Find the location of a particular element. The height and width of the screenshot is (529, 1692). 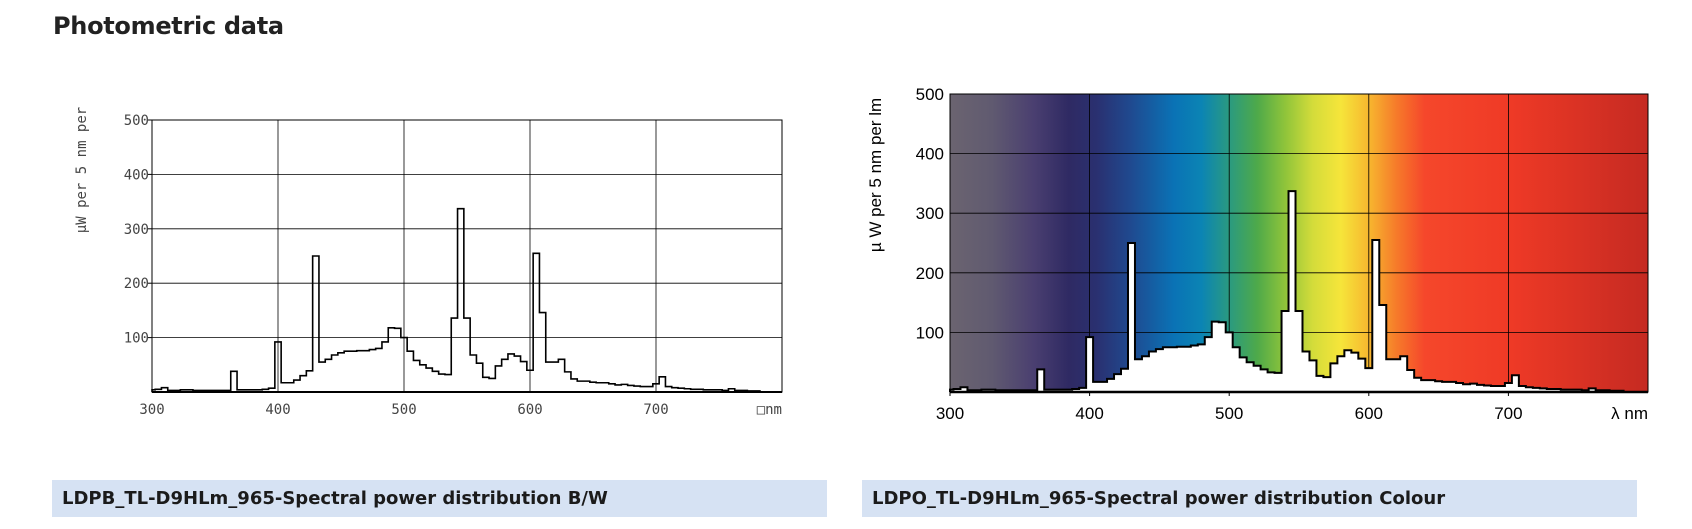

y-axis-label: µW per 5 nm per is located at coordinates (82, 170).